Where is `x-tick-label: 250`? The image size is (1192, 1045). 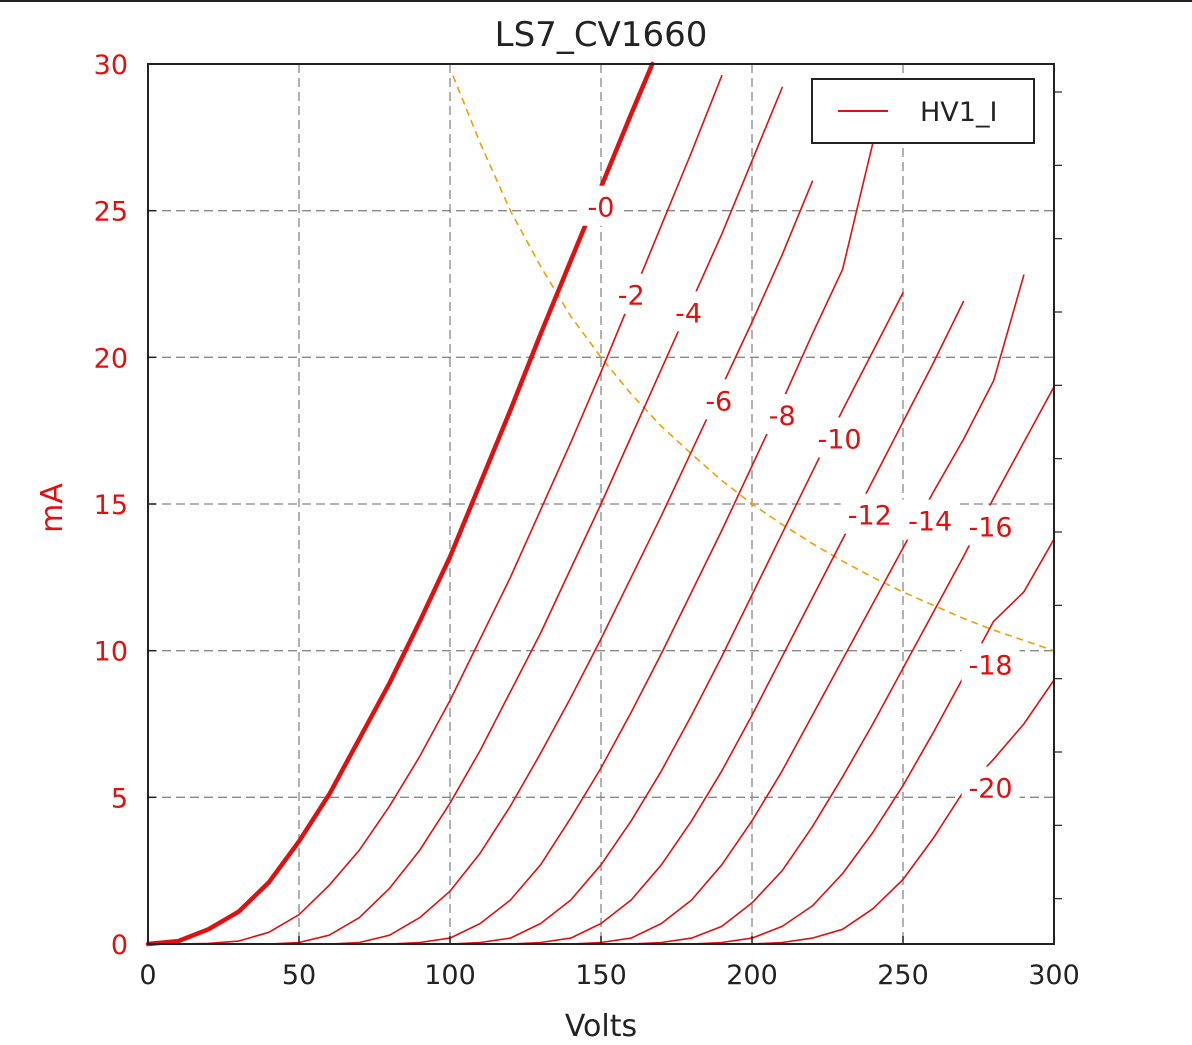
x-tick-label: 250 is located at coordinates (903, 975).